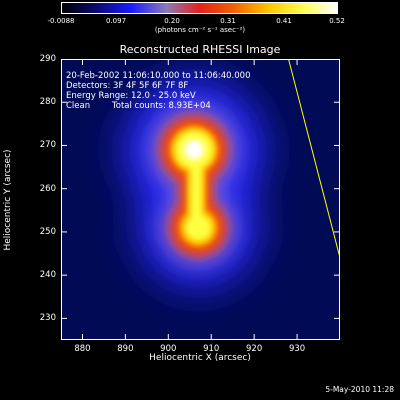 This screenshot has height=400, width=400. Describe the element at coordinates (8, 200) in the screenshot. I see `y-axis-label: Heliocentric Y (arcsec)` at that location.